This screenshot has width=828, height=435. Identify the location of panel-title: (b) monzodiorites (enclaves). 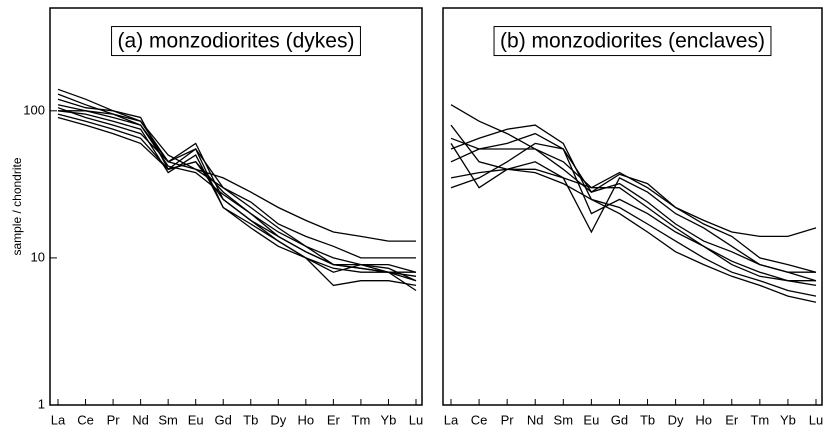
(632, 41).